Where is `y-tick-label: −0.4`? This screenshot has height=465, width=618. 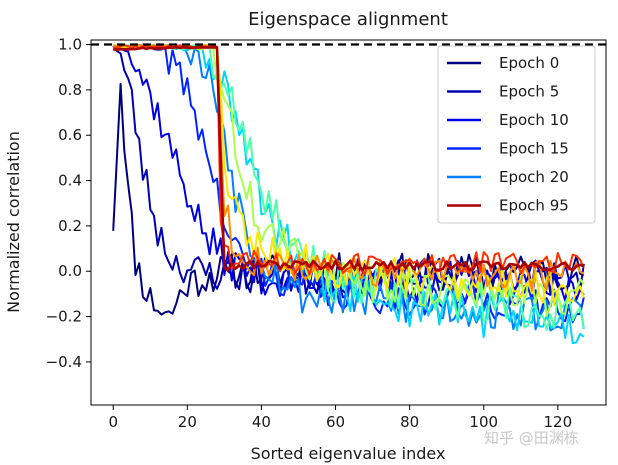
y-tick-label: −0.4 is located at coordinates (64, 362).